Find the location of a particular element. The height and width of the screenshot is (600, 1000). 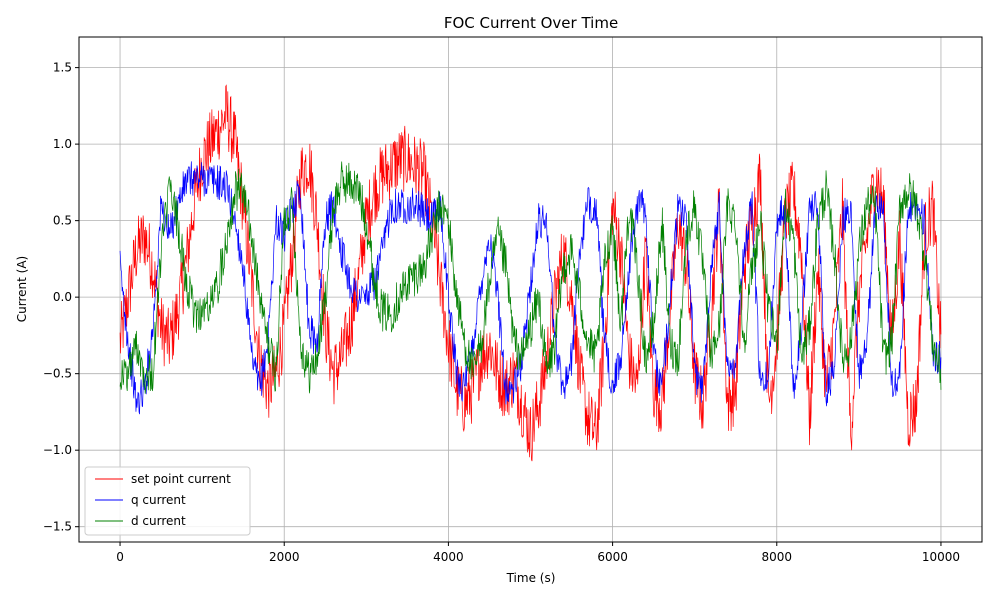

legend-entry: set point current is located at coordinates (181, 479).